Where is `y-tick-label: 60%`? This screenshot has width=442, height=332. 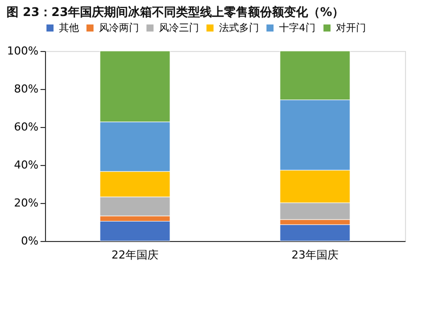 y-tick-label: 60% is located at coordinates (26, 127).